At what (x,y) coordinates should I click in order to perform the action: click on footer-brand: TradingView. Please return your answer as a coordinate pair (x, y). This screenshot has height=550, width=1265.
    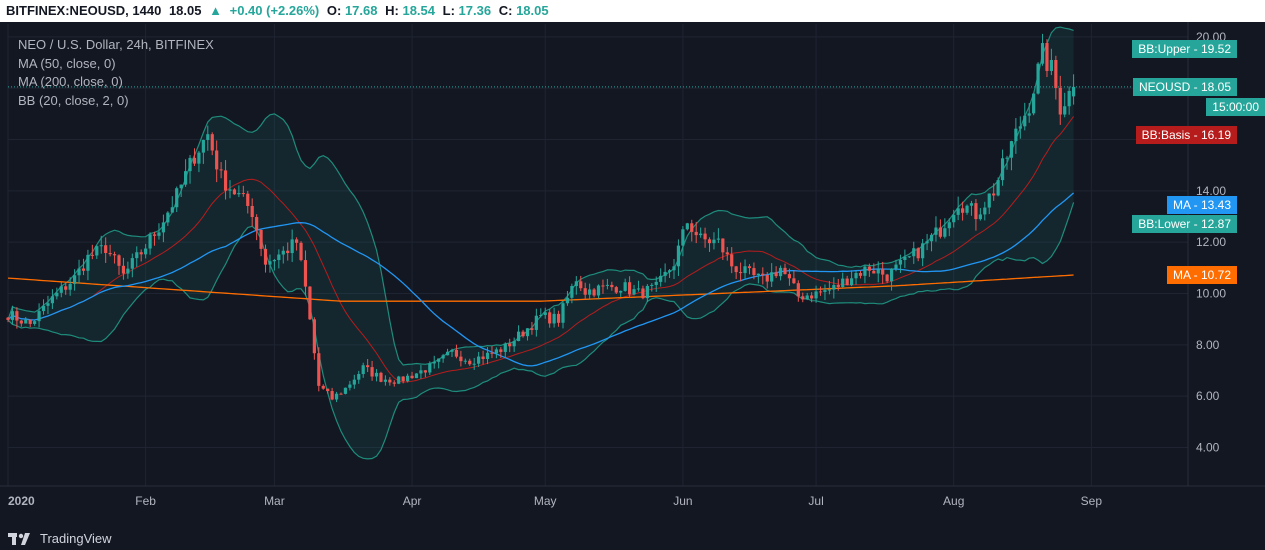
    Looking at the image, I should click on (76, 538).